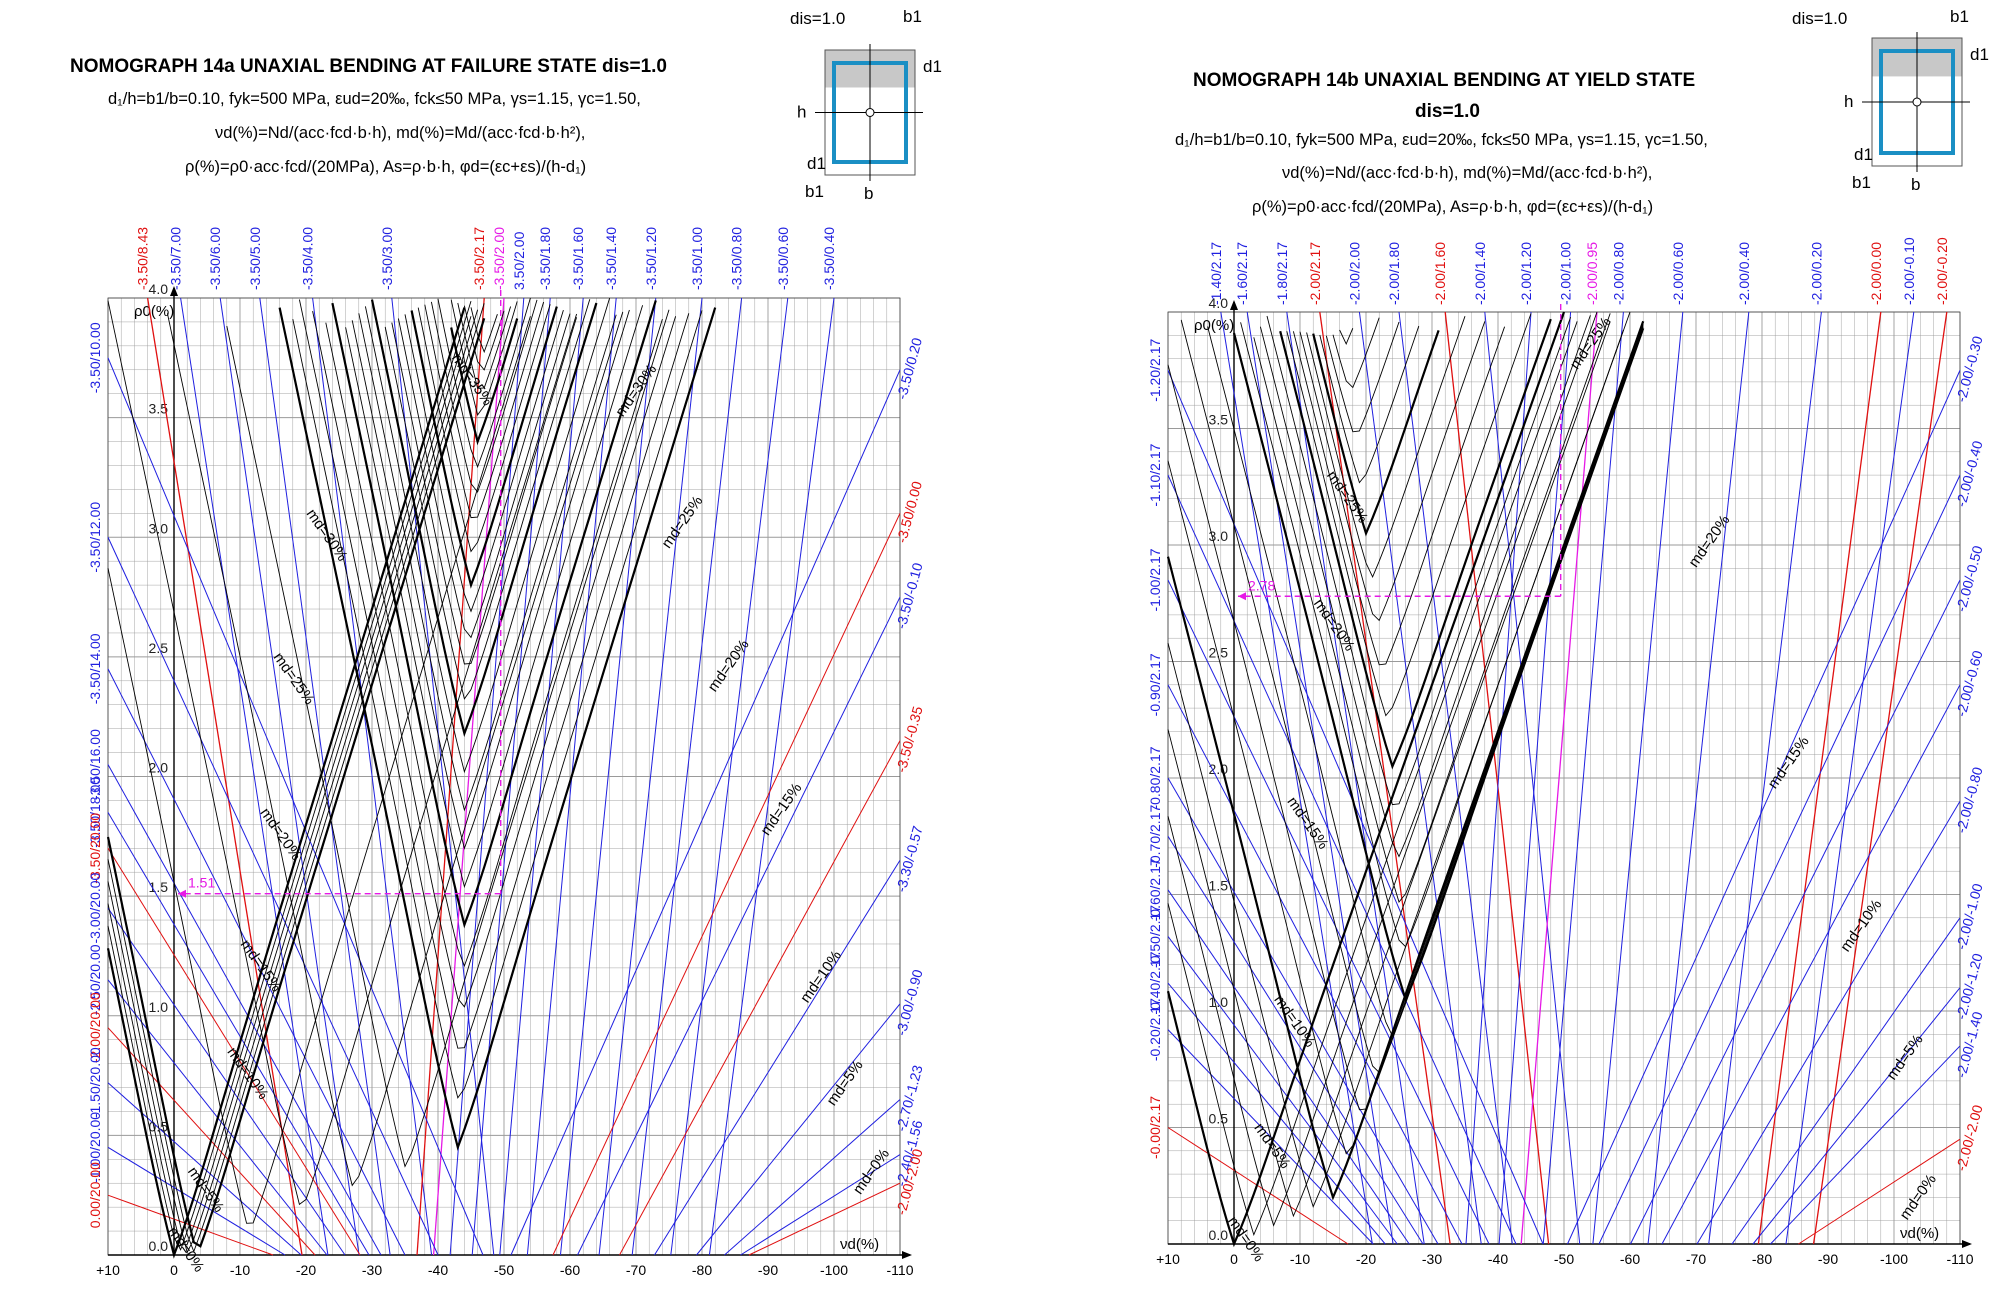  What do you see at coordinates (1565, 1259) in the screenshot?
I see `x-tick-labels: +10 0 -10 -20 -30 -40 -50 -60 -70 -80 -90 -100 -110` at bounding box center [1565, 1259].